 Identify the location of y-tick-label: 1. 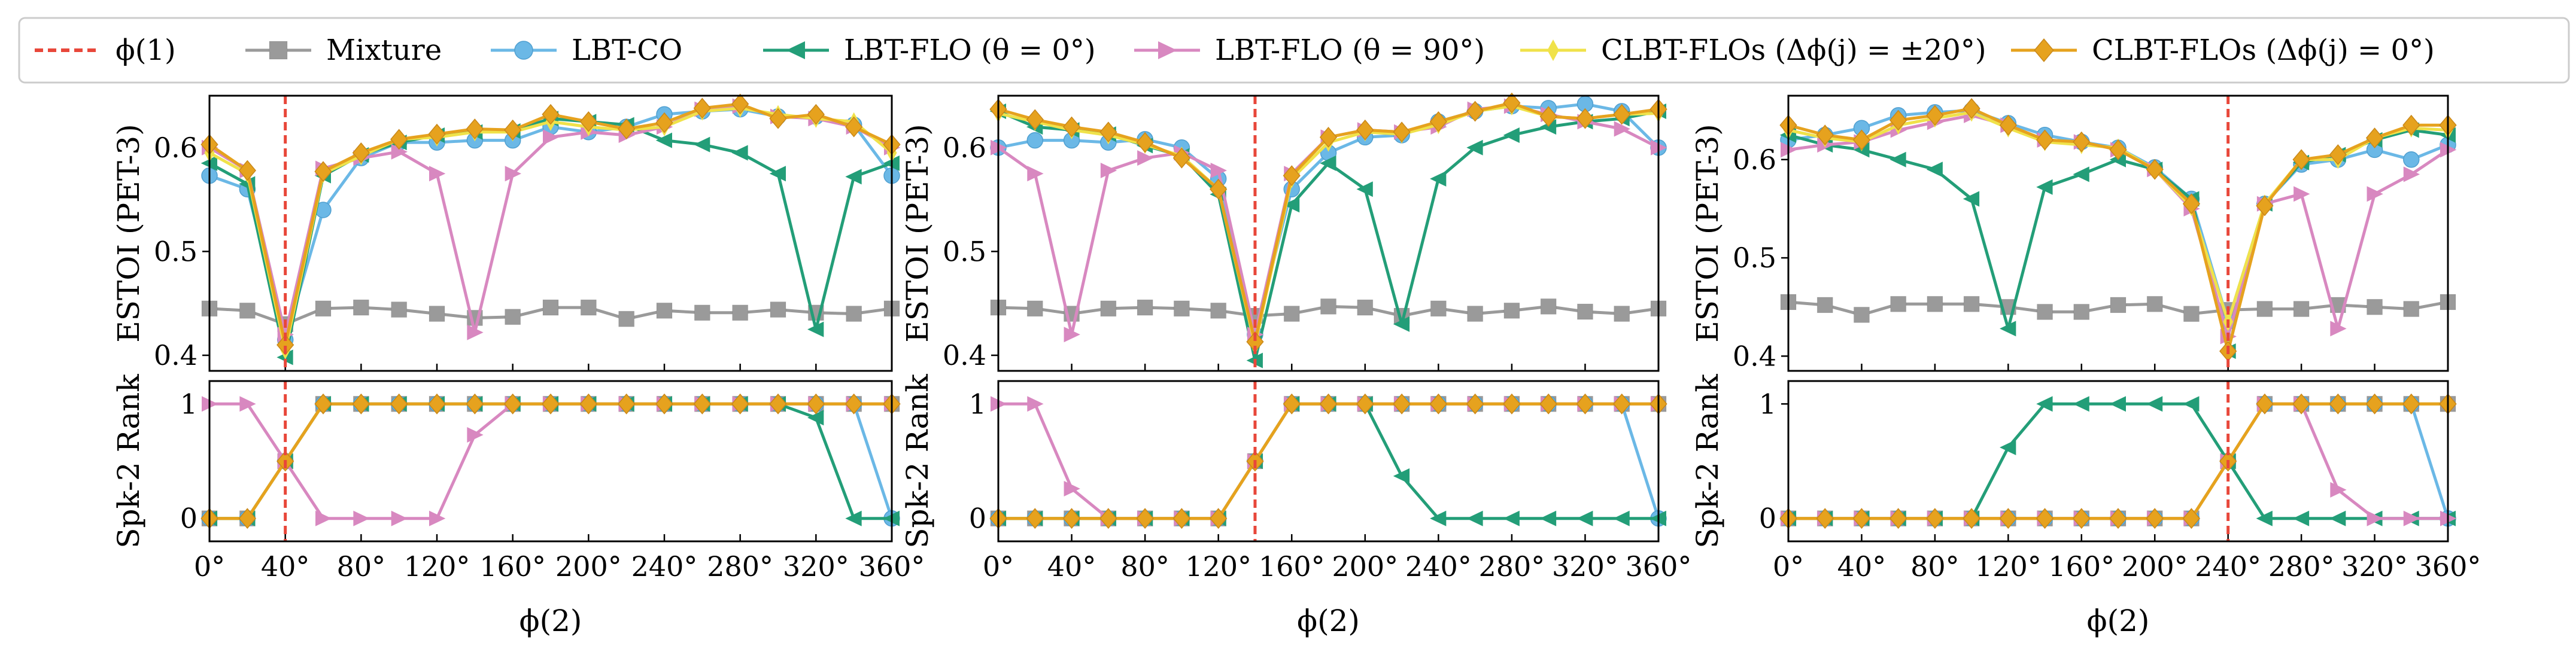
(1768, 404).